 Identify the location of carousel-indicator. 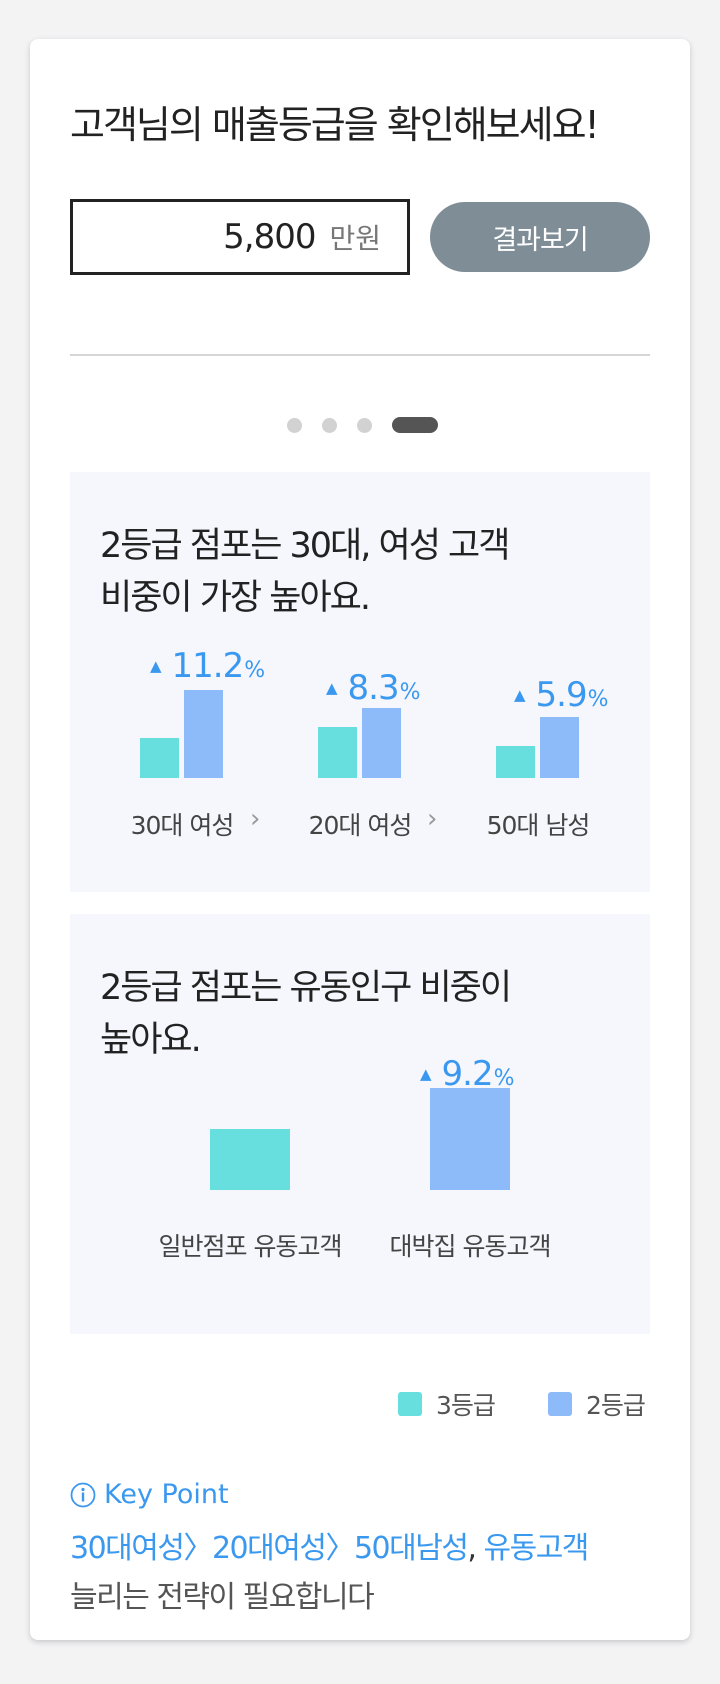
(362, 425).